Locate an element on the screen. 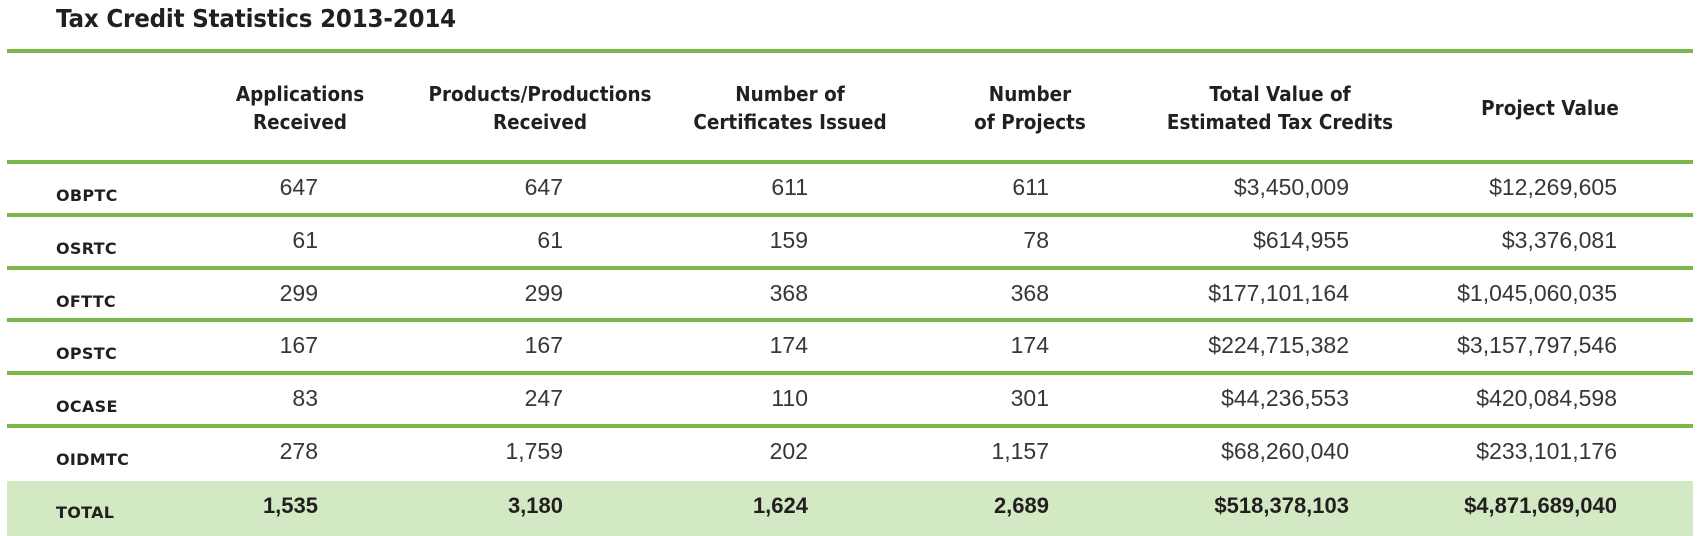  cell-projects: 301 is located at coordinates (1029, 398).